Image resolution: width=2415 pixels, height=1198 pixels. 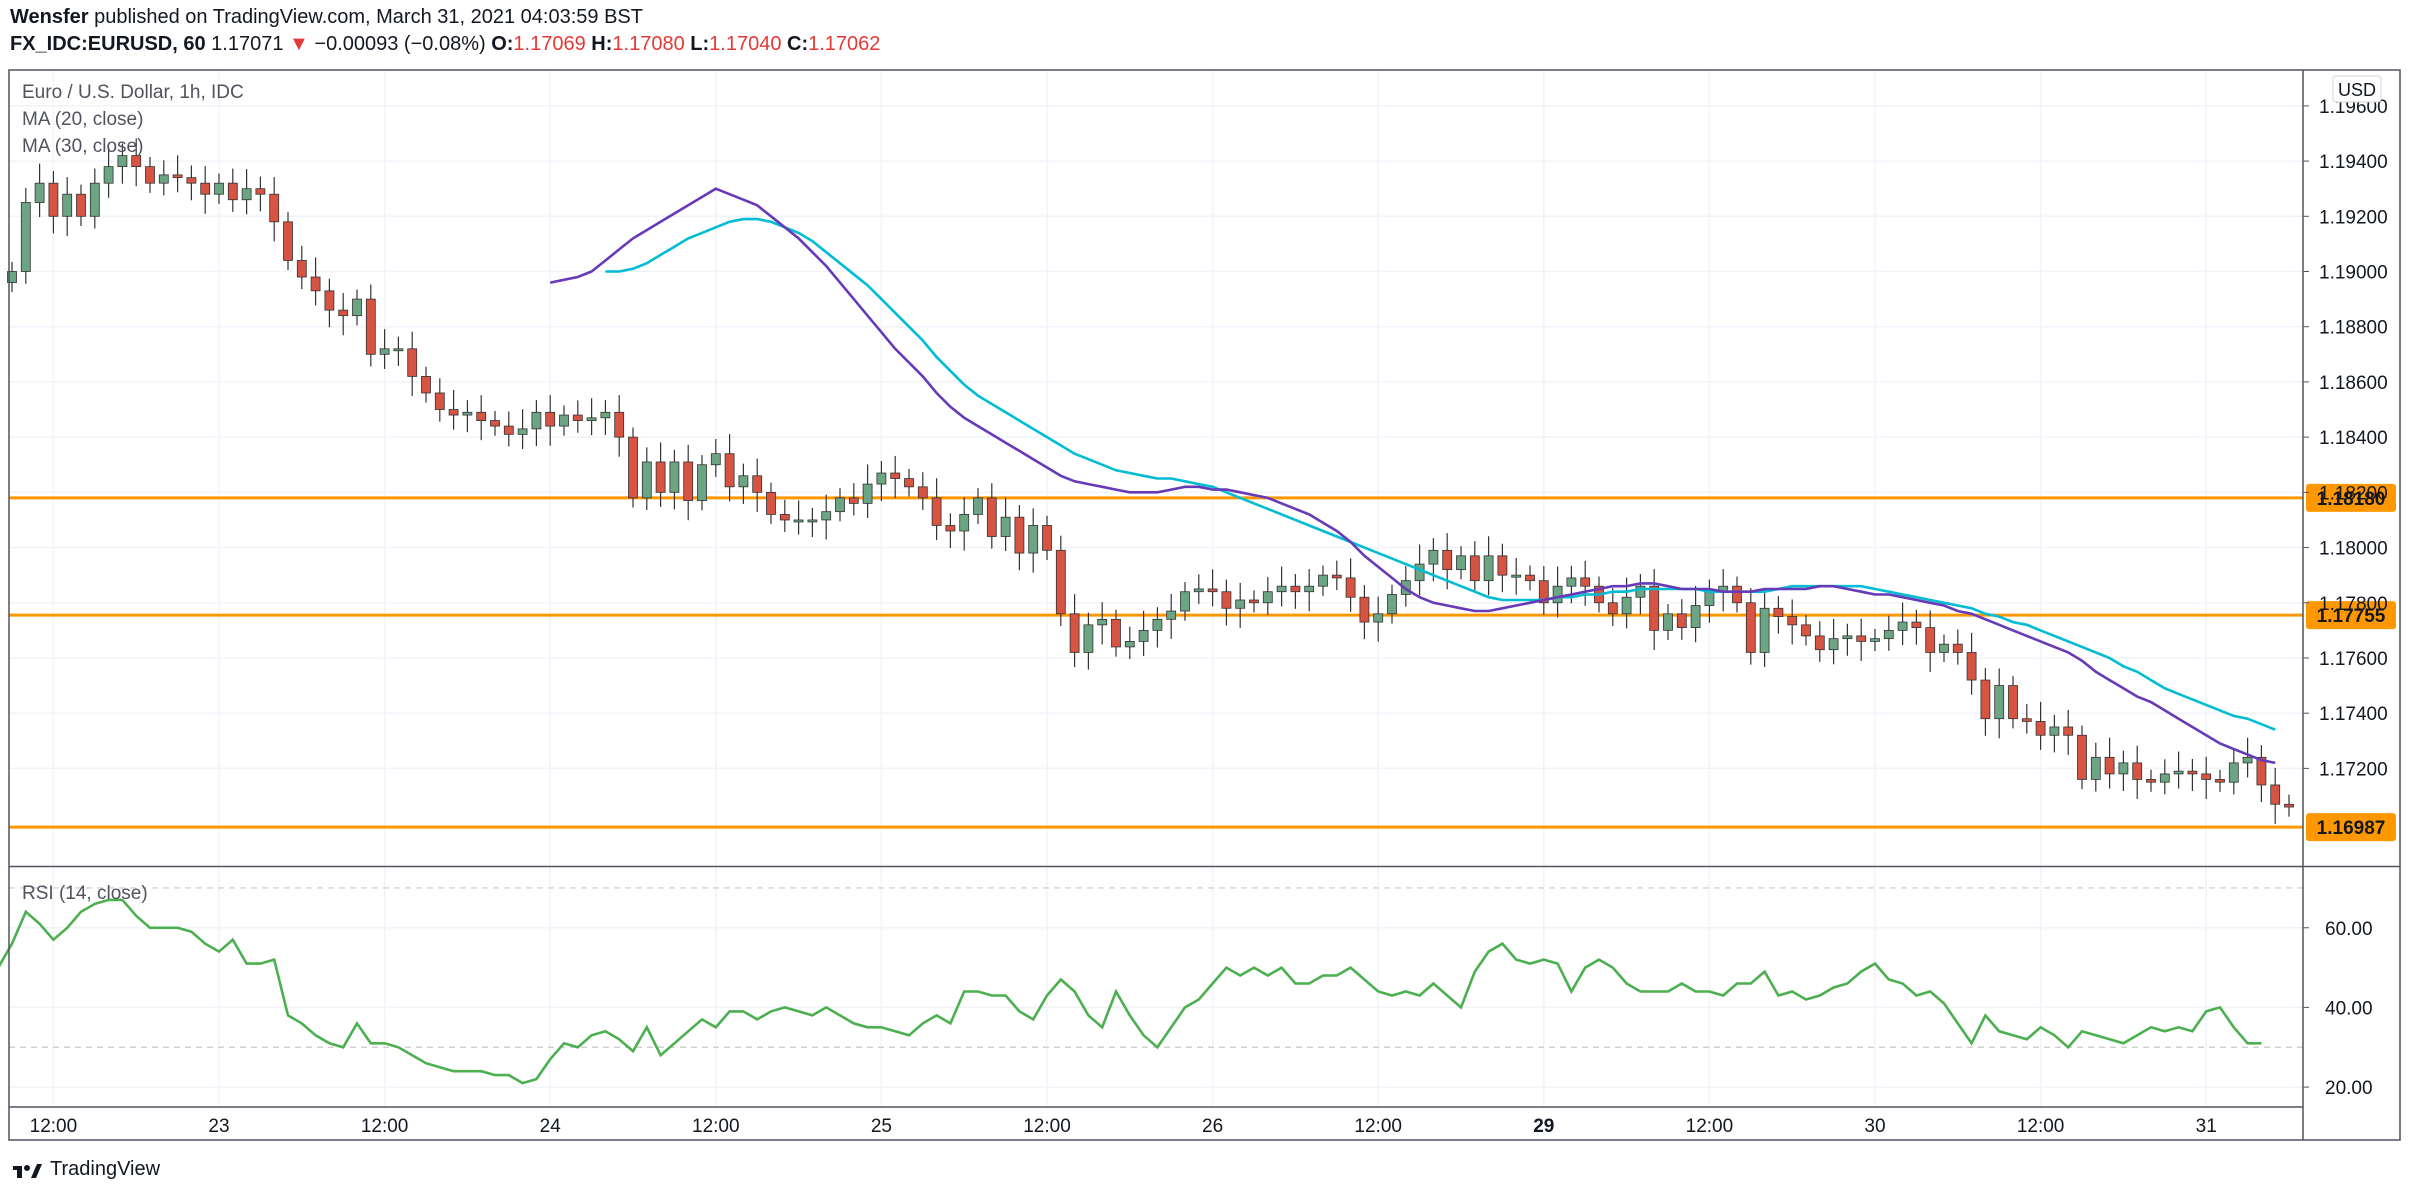 I want to click on author-name: Wensfer, so click(x=49, y=17).